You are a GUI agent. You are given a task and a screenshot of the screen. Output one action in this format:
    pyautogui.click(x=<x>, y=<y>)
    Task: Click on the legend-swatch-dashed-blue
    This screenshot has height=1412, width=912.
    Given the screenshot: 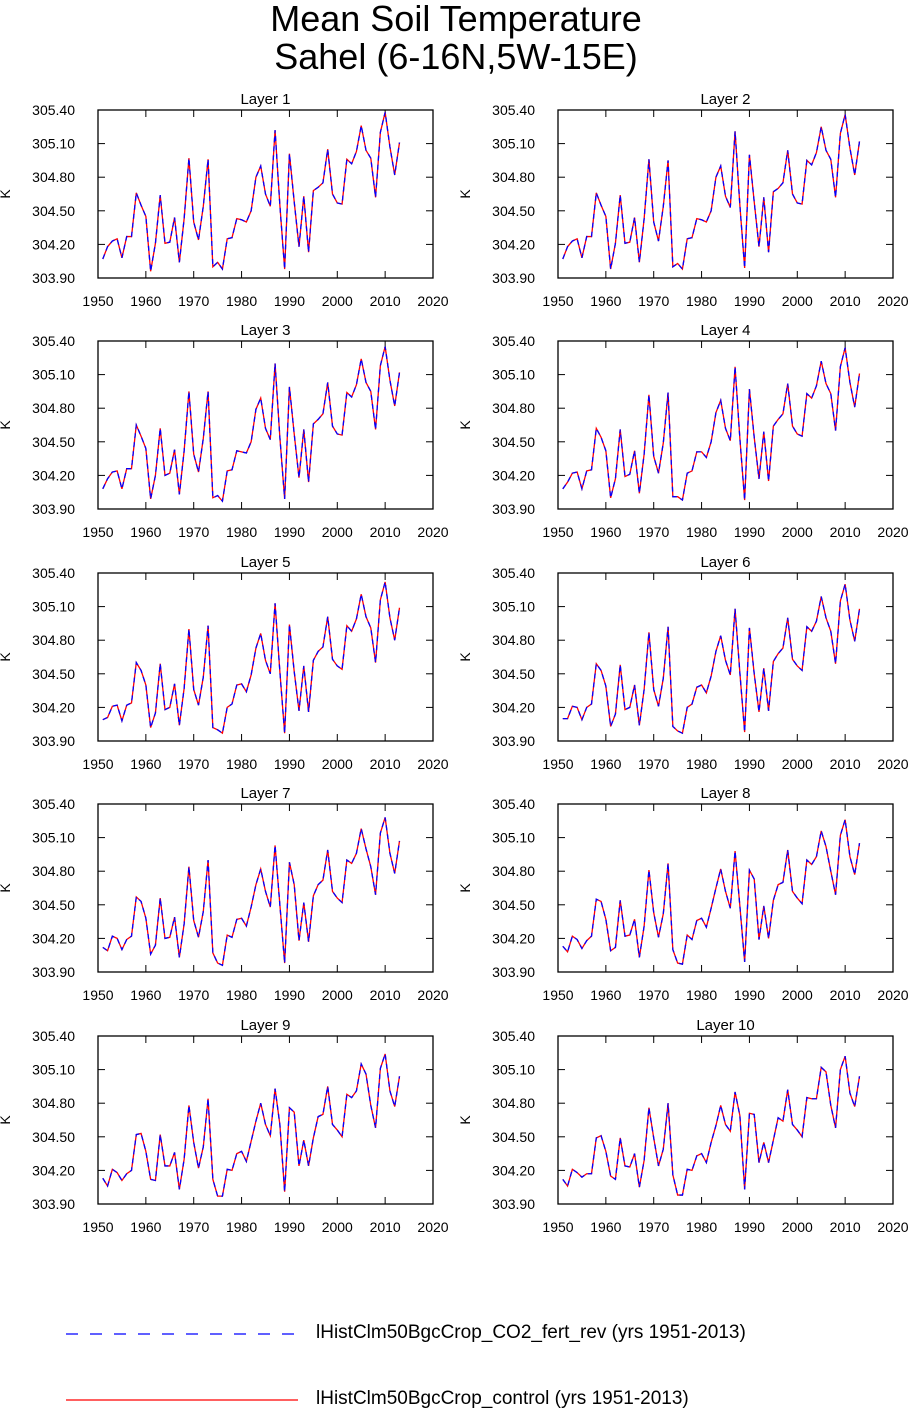 What is the action you would take?
    pyautogui.click(x=182, y=1334)
    